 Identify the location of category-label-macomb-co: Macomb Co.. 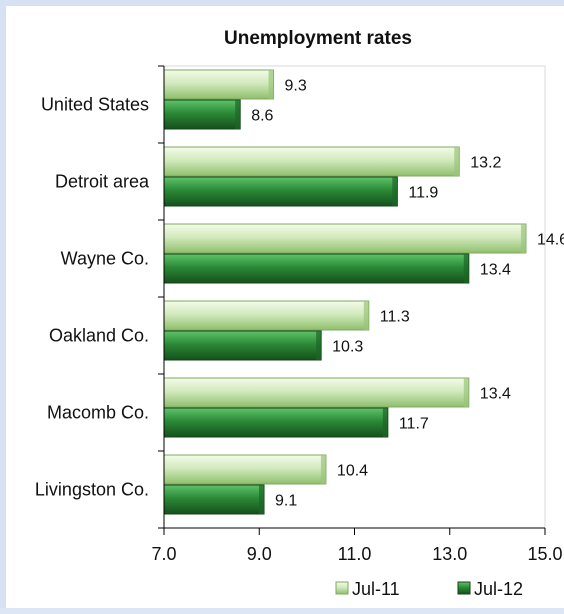
(98, 413).